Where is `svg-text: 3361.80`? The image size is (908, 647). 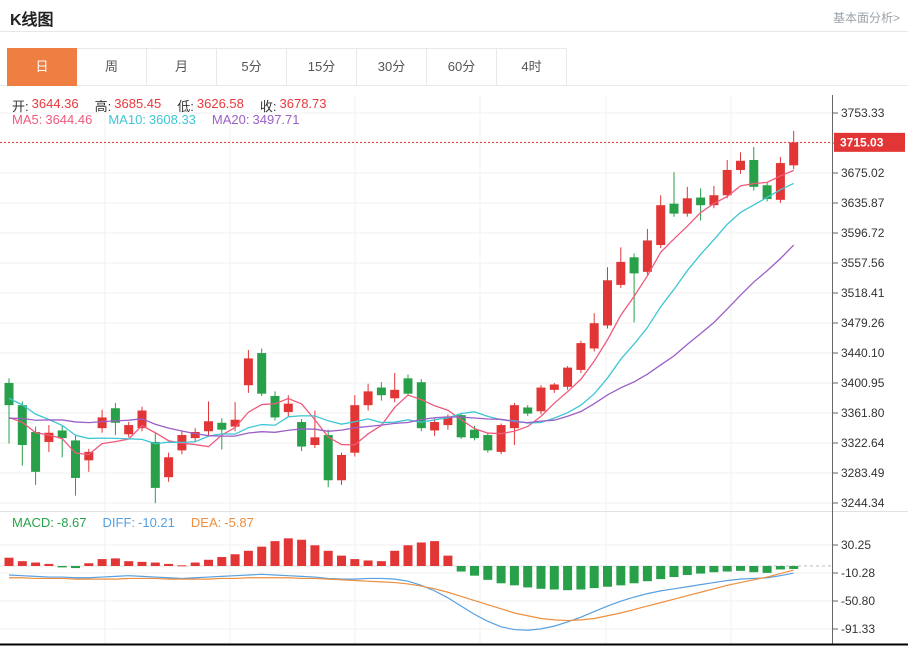 svg-text: 3361.80 is located at coordinates (863, 413).